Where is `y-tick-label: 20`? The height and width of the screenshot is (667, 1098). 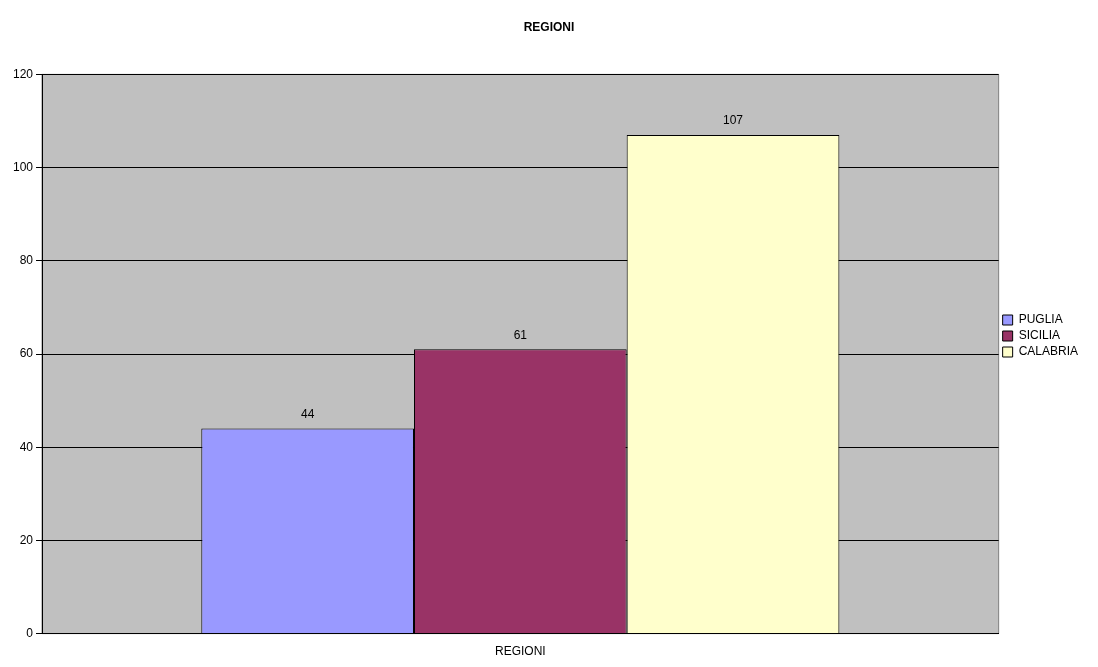 y-tick-label: 20 is located at coordinates (26, 539).